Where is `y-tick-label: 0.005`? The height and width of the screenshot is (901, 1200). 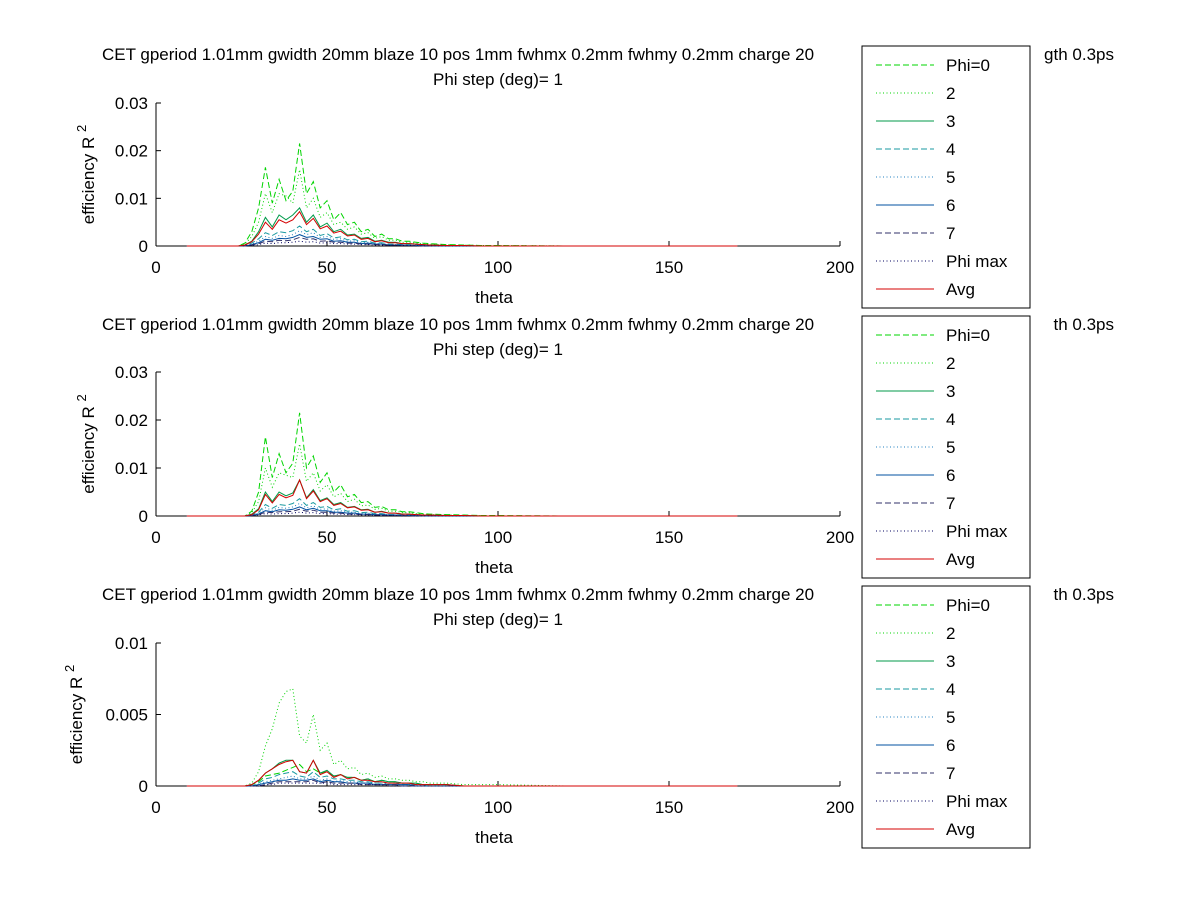 y-tick-label: 0.005 is located at coordinates (126, 715).